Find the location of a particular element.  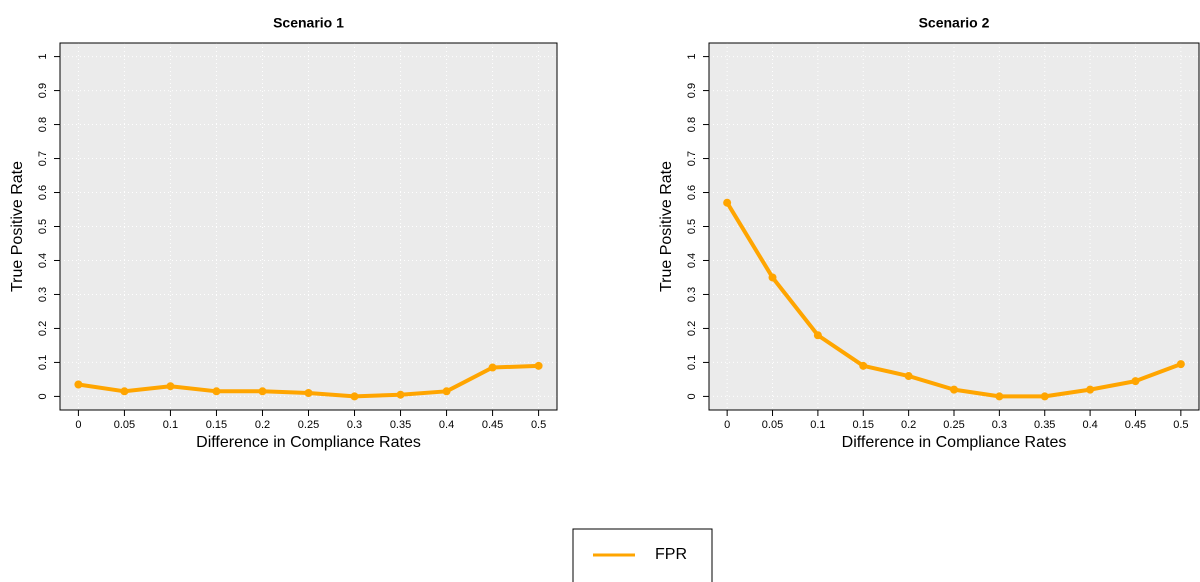

legend-label: FPR is located at coordinates (671, 554).